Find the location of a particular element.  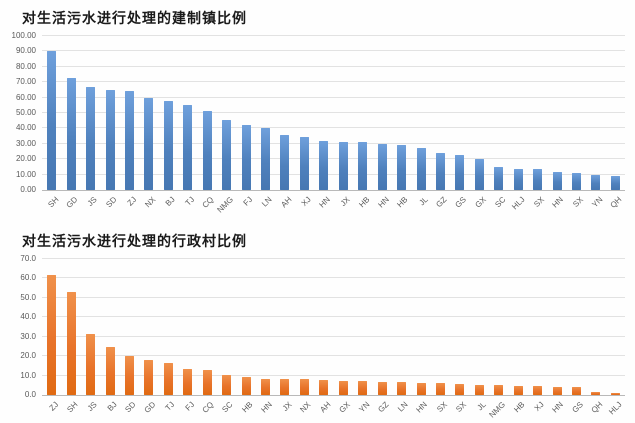

x-tick-slot: XJ is located at coordinates (537, 409).